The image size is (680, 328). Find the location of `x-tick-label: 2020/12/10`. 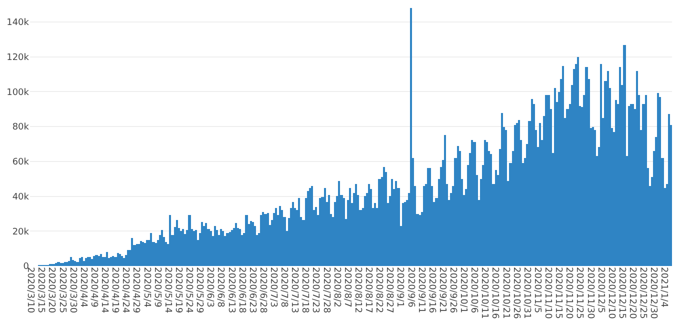

x-tick-label: 2020/12/10 is located at coordinates (611, 293).